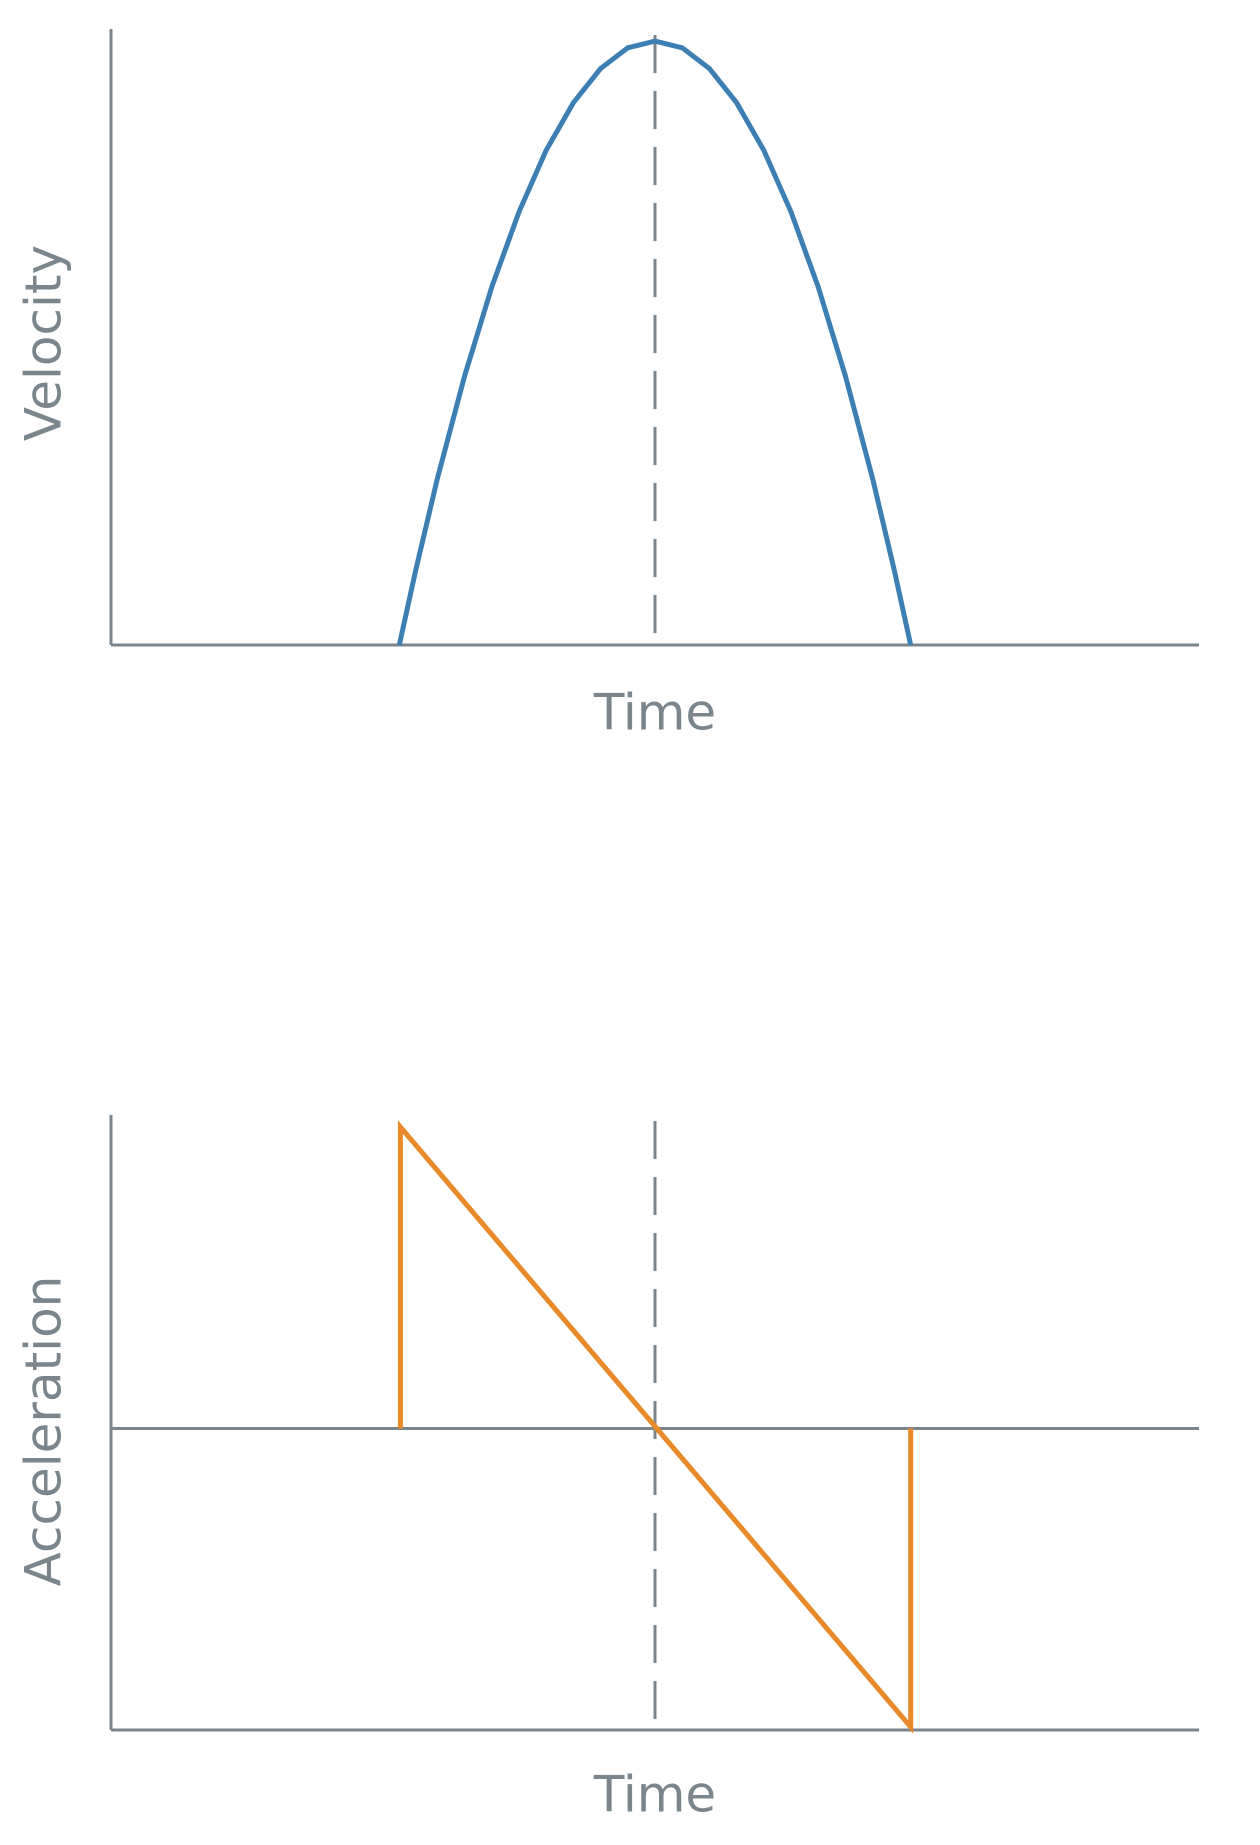  Describe the element at coordinates (44, 343) in the screenshot. I see `y-axis-label: Velocity` at that location.